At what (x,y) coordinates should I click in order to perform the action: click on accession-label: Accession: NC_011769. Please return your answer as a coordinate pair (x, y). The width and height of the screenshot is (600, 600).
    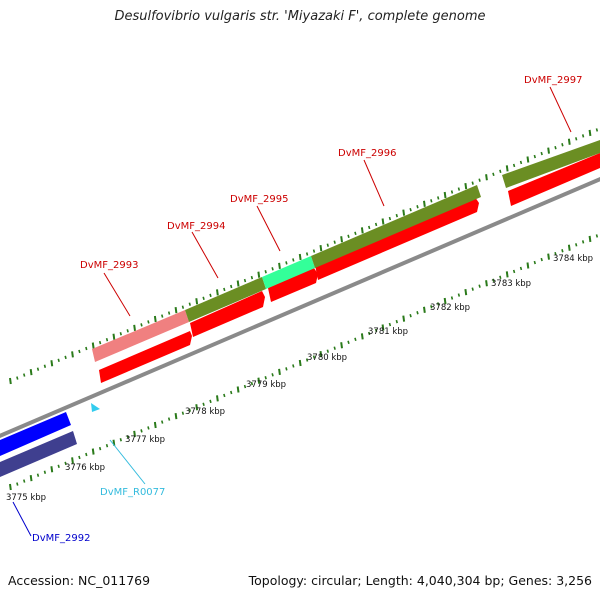
    Looking at the image, I should click on (79, 580).